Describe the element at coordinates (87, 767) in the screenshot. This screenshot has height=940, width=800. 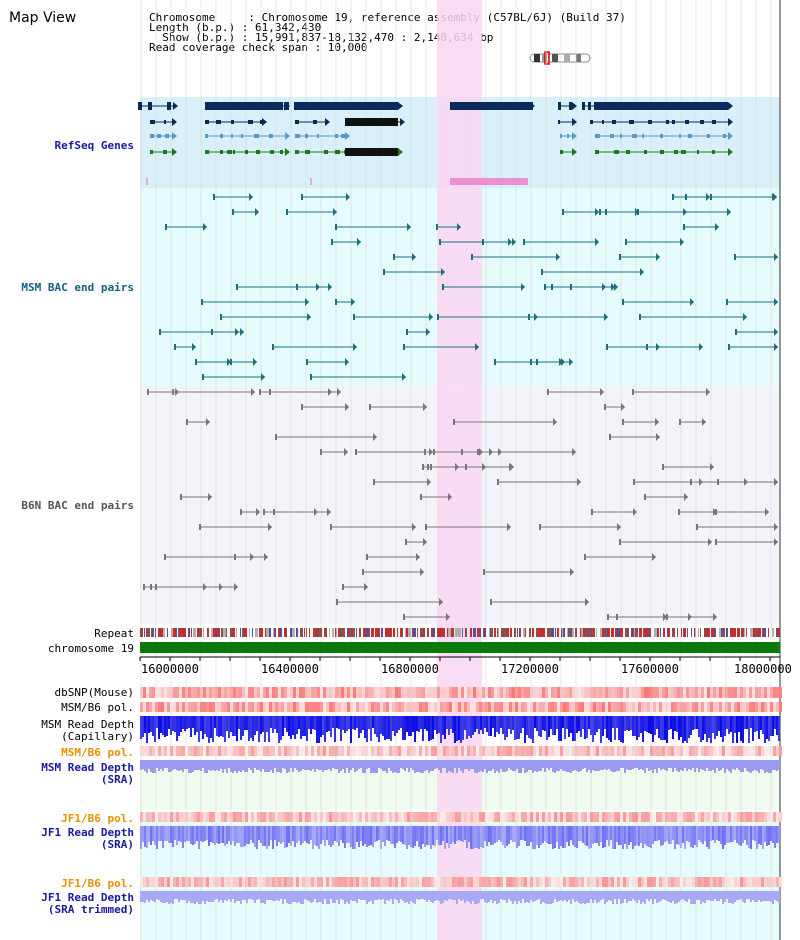
I see `msm-read-depth-sra-label: MSM Read Depth` at that location.